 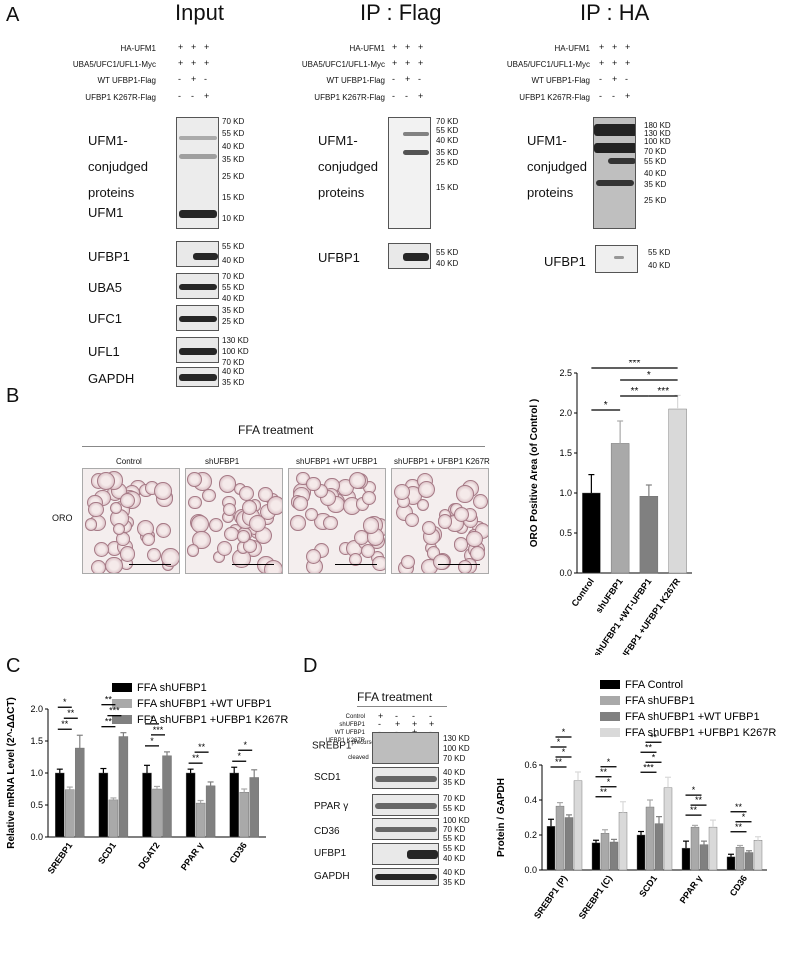 I want to click on blot-label: PPAR γ, so click(x=331, y=806).